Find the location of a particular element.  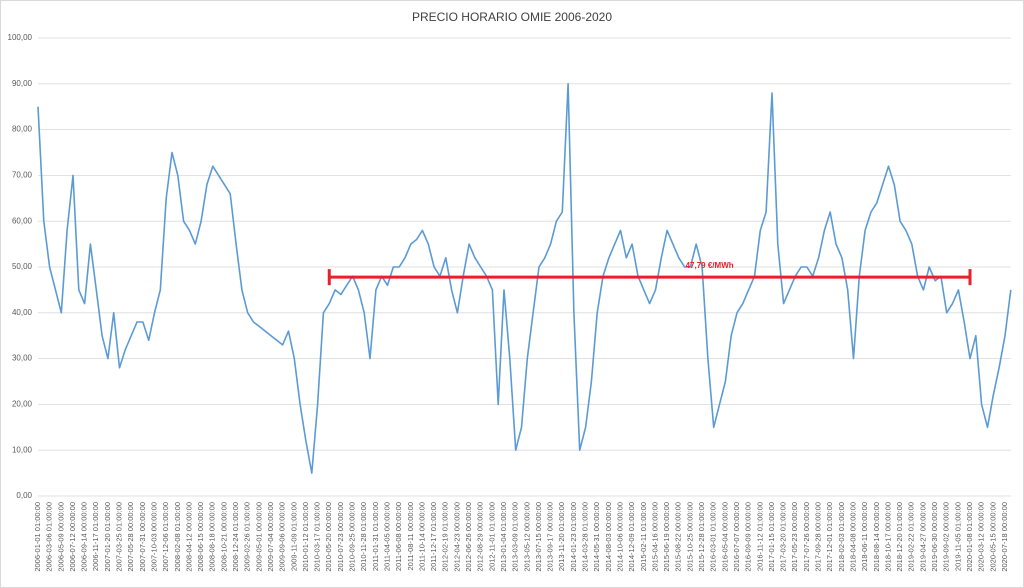

x-tick-label: 2011-12-17 01:00:00 is located at coordinates (433, 536).